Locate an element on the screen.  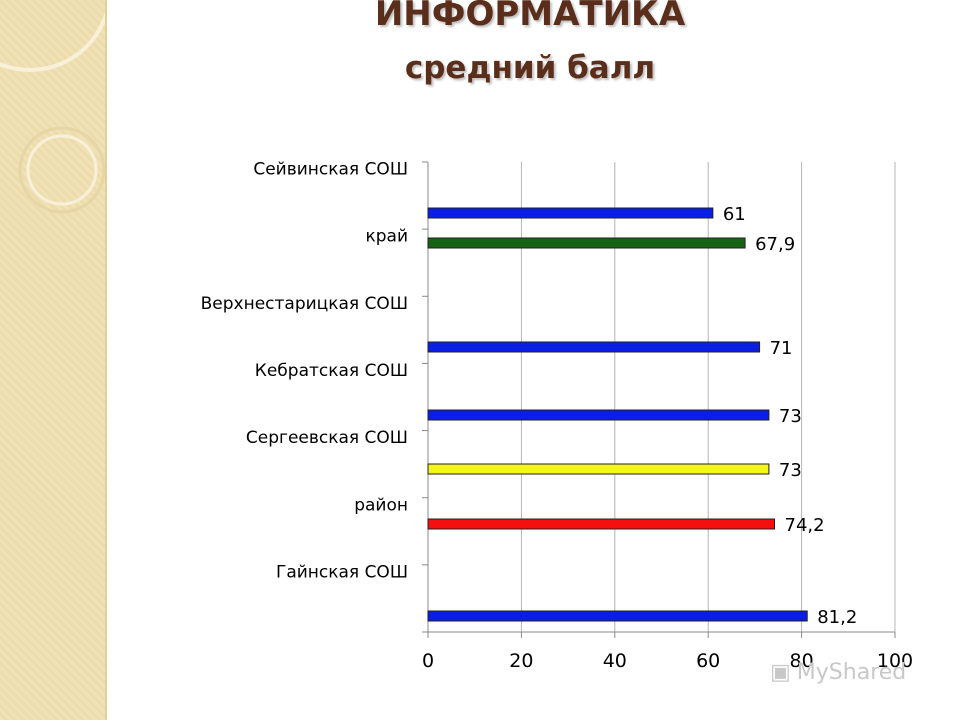
slide-title-block: ИНФОРМАТИКА средний балл is located at coordinates (530, 44).